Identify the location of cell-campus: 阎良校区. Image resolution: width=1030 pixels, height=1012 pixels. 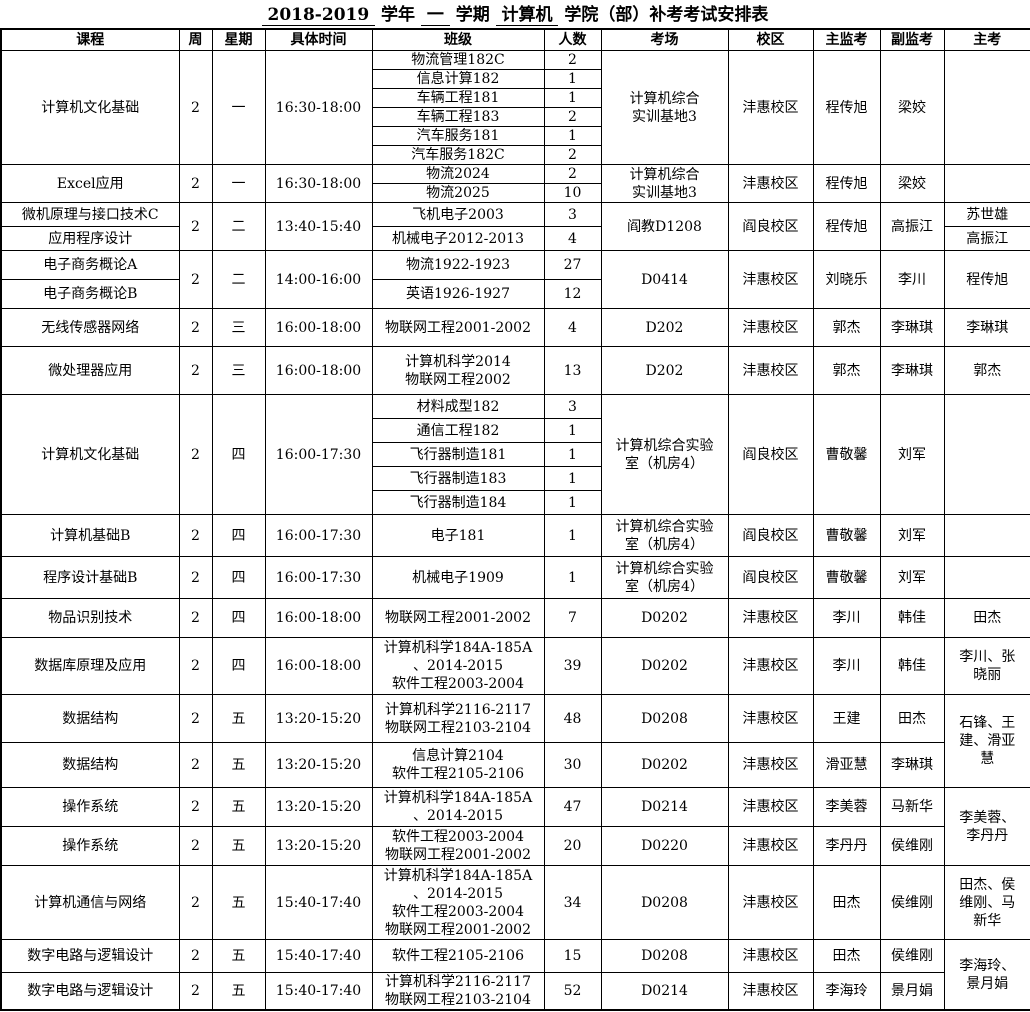
(770, 535).